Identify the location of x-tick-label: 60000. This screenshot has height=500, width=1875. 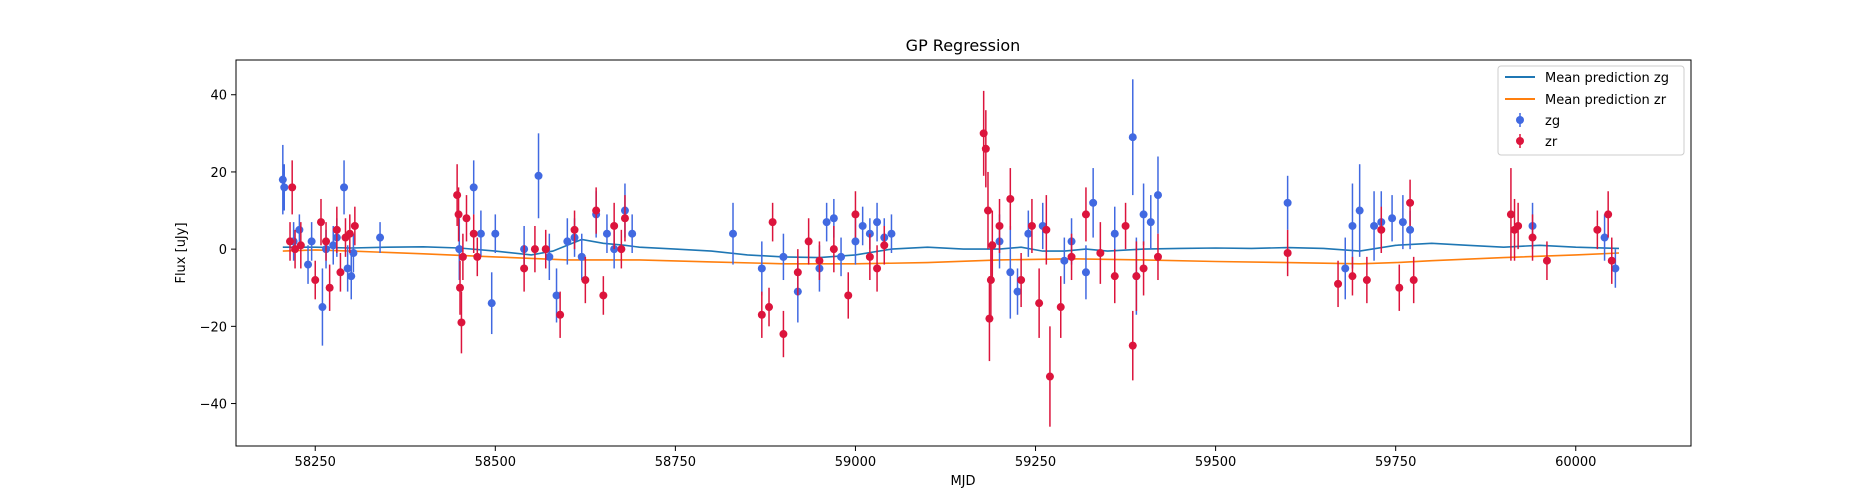
(1575, 462).